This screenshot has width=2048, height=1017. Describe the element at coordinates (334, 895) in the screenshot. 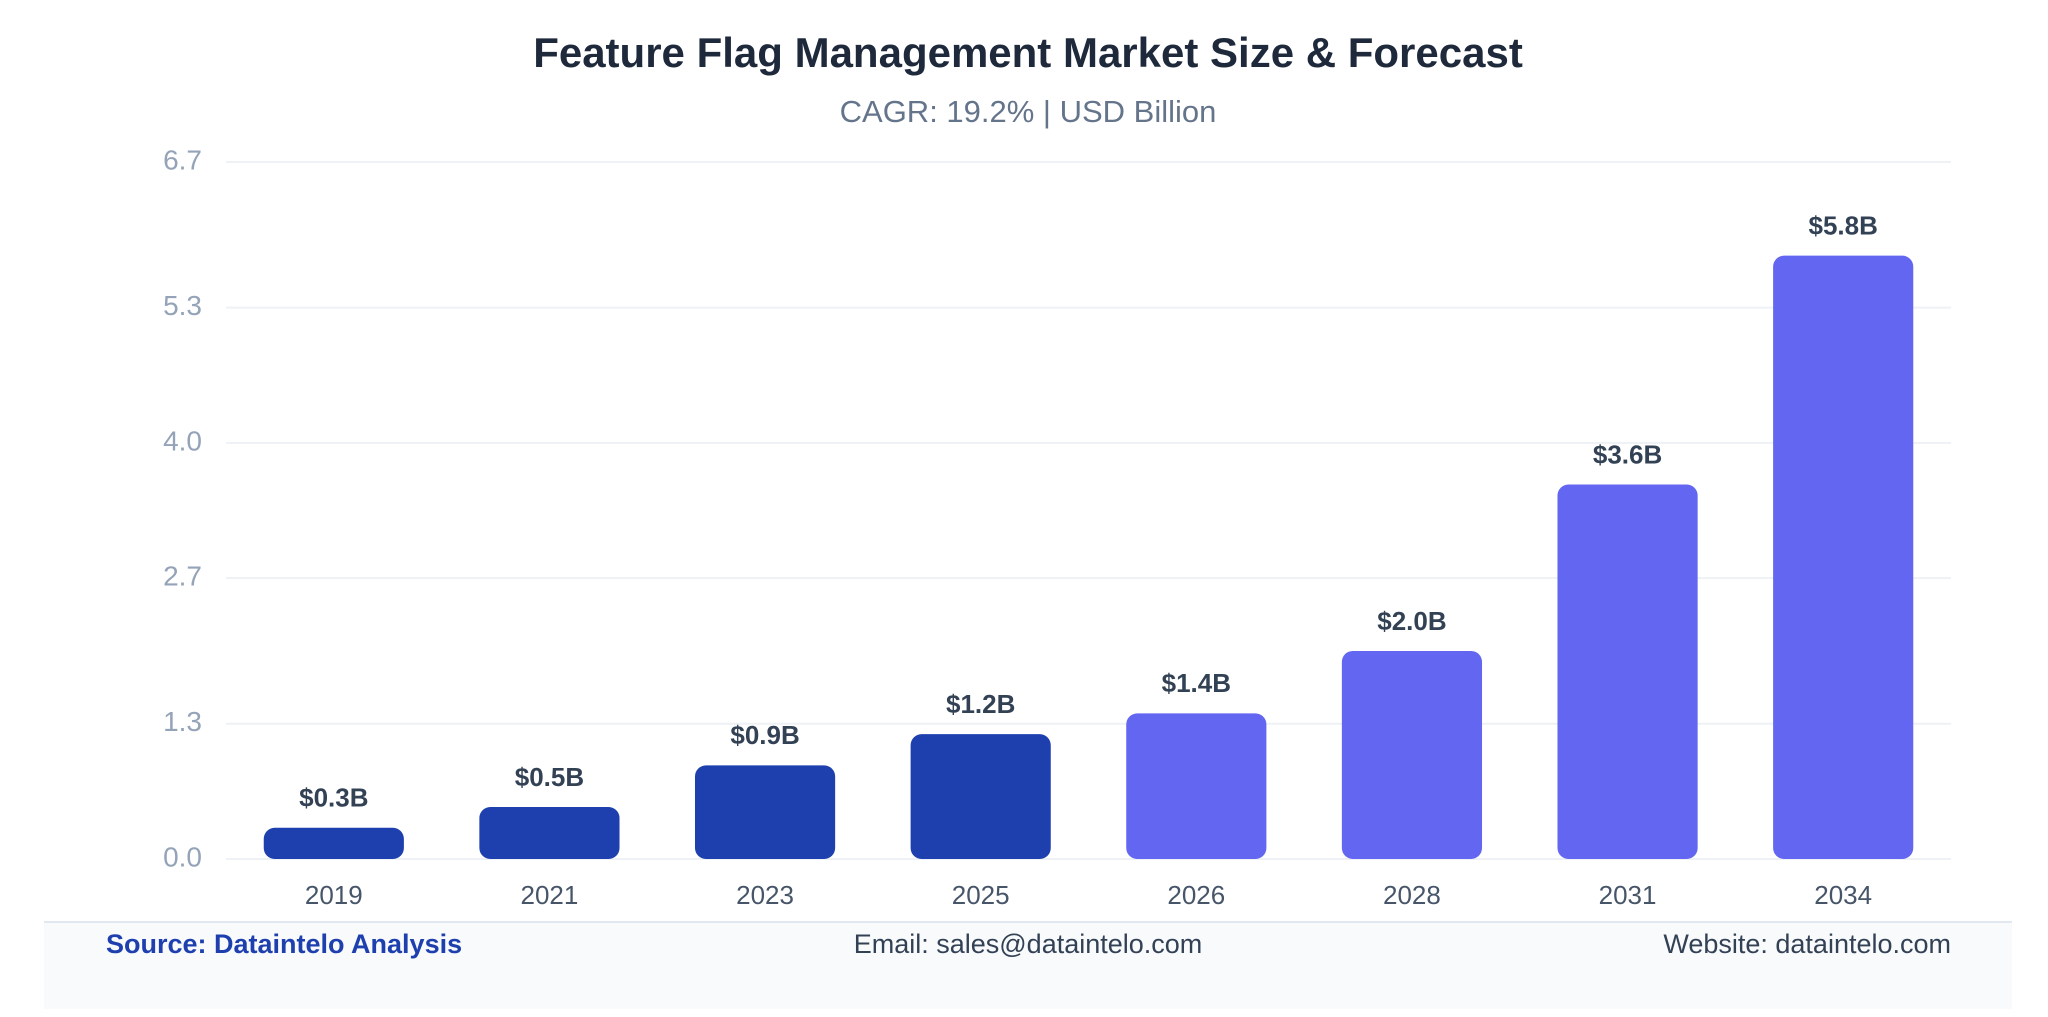

I see `x-tick-label: 2019` at that location.